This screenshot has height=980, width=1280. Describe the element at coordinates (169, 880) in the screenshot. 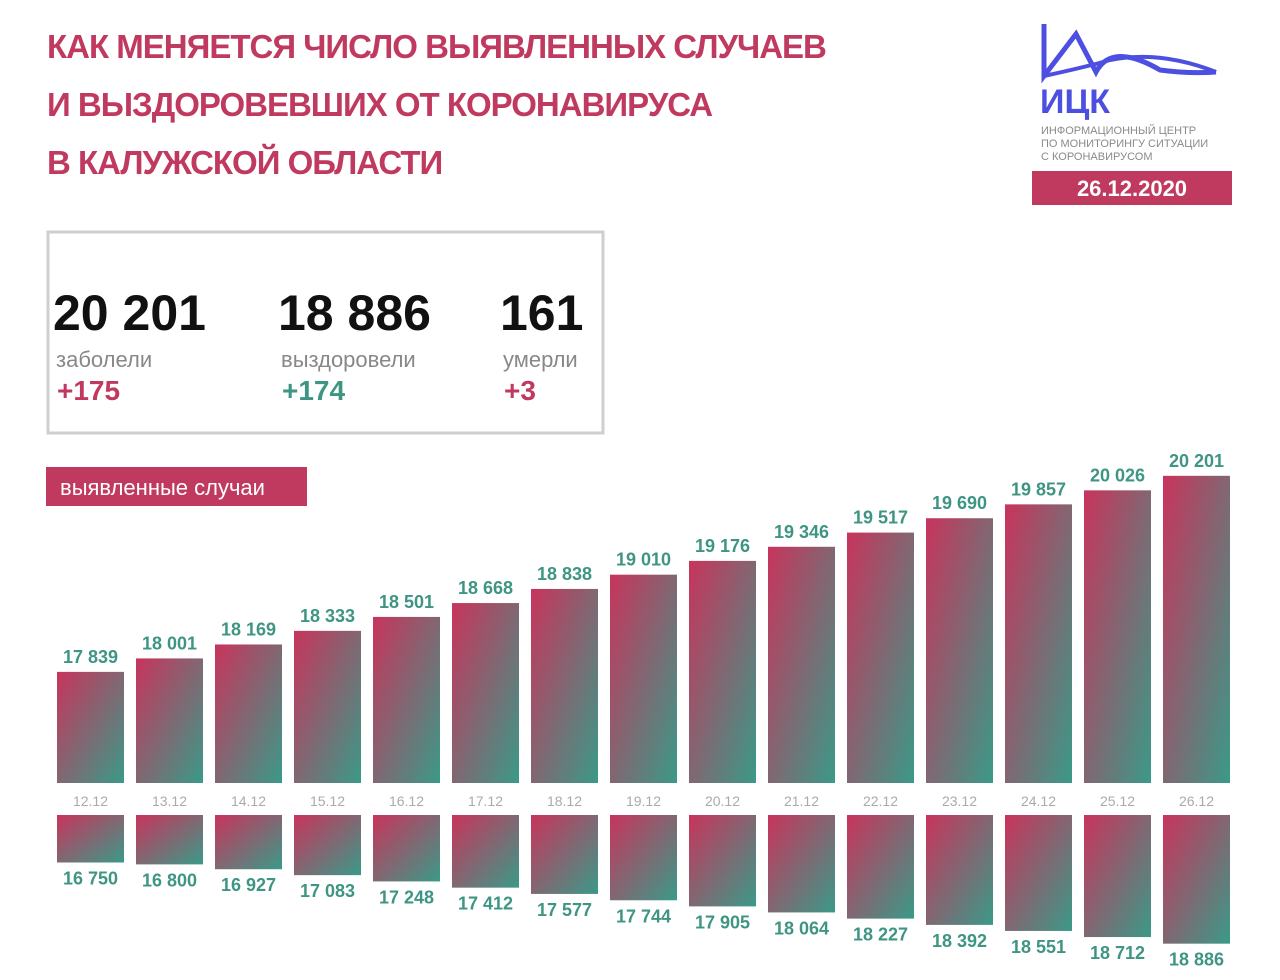

I see `value-label: 16 800` at that location.